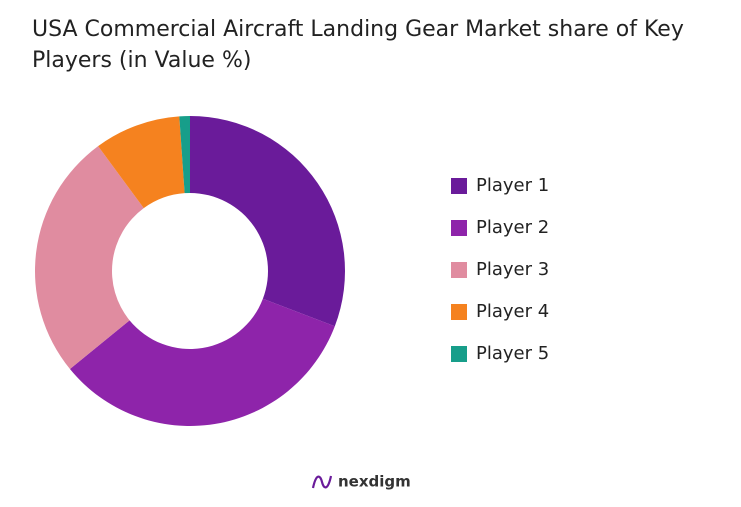 Image resolution: width=741 pixels, height=507 pixels. Describe the element at coordinates (512, 311) in the screenshot. I see `legend-label: Player 4` at that location.